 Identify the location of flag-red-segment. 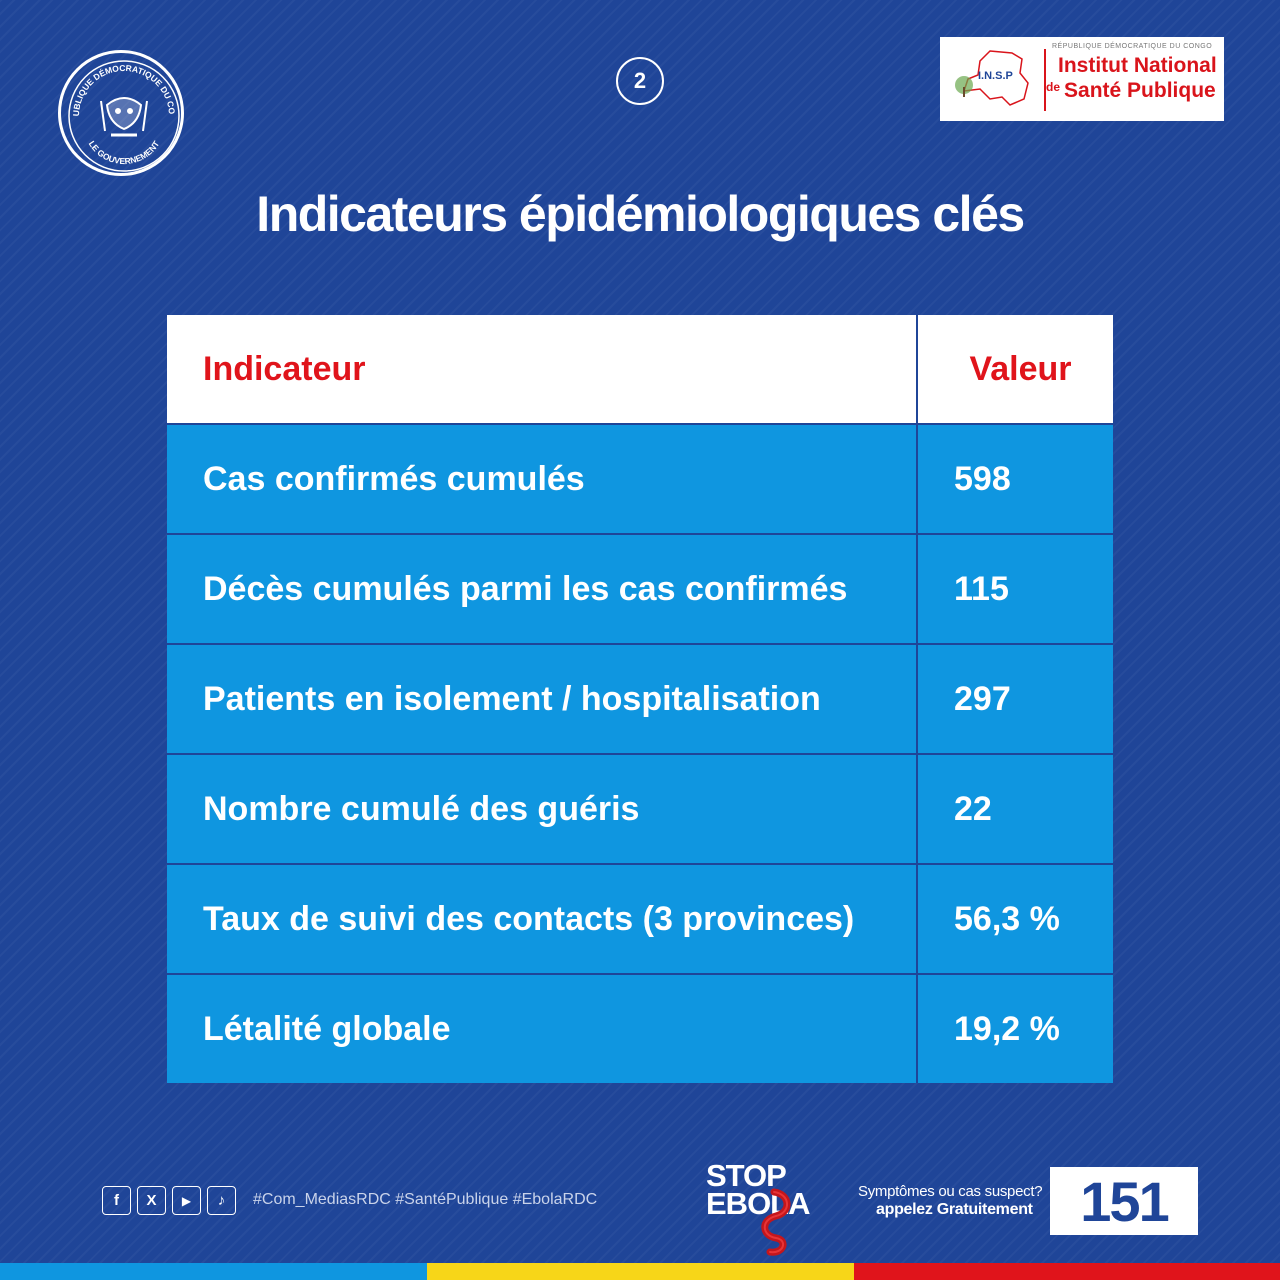
(1067, 1271).